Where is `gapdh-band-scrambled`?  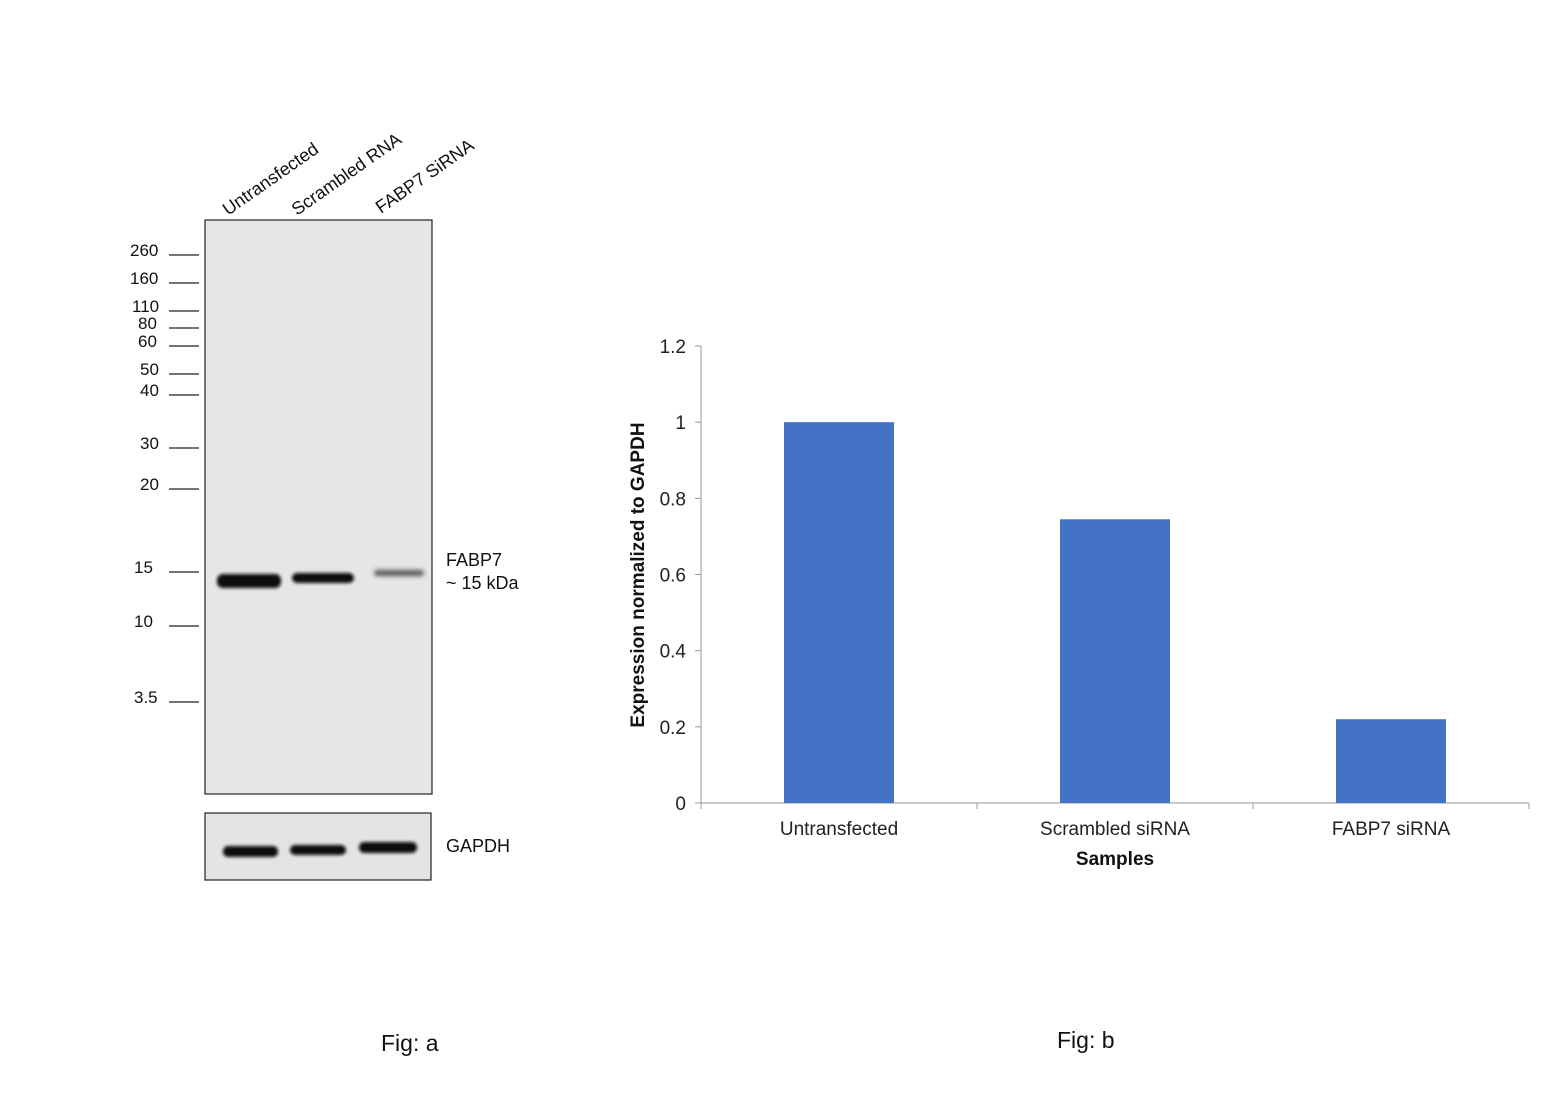 gapdh-band-scrambled is located at coordinates (318, 850).